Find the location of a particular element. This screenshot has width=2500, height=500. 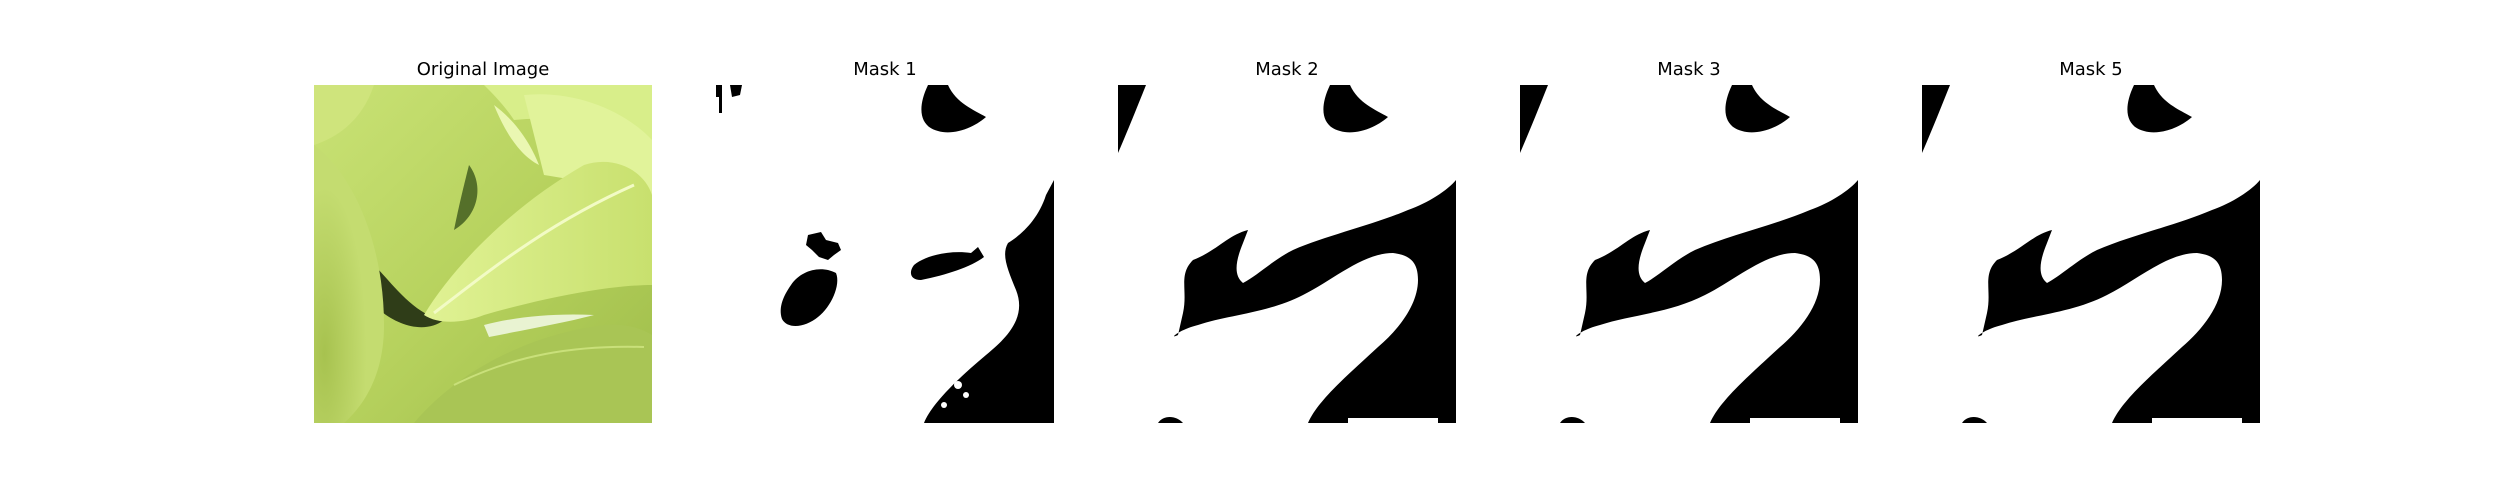

panel-title: Mask 1 is located at coordinates (885, 69).